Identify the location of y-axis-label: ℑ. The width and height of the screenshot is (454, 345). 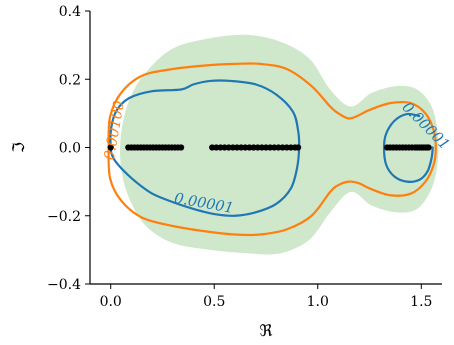
(18, 147).